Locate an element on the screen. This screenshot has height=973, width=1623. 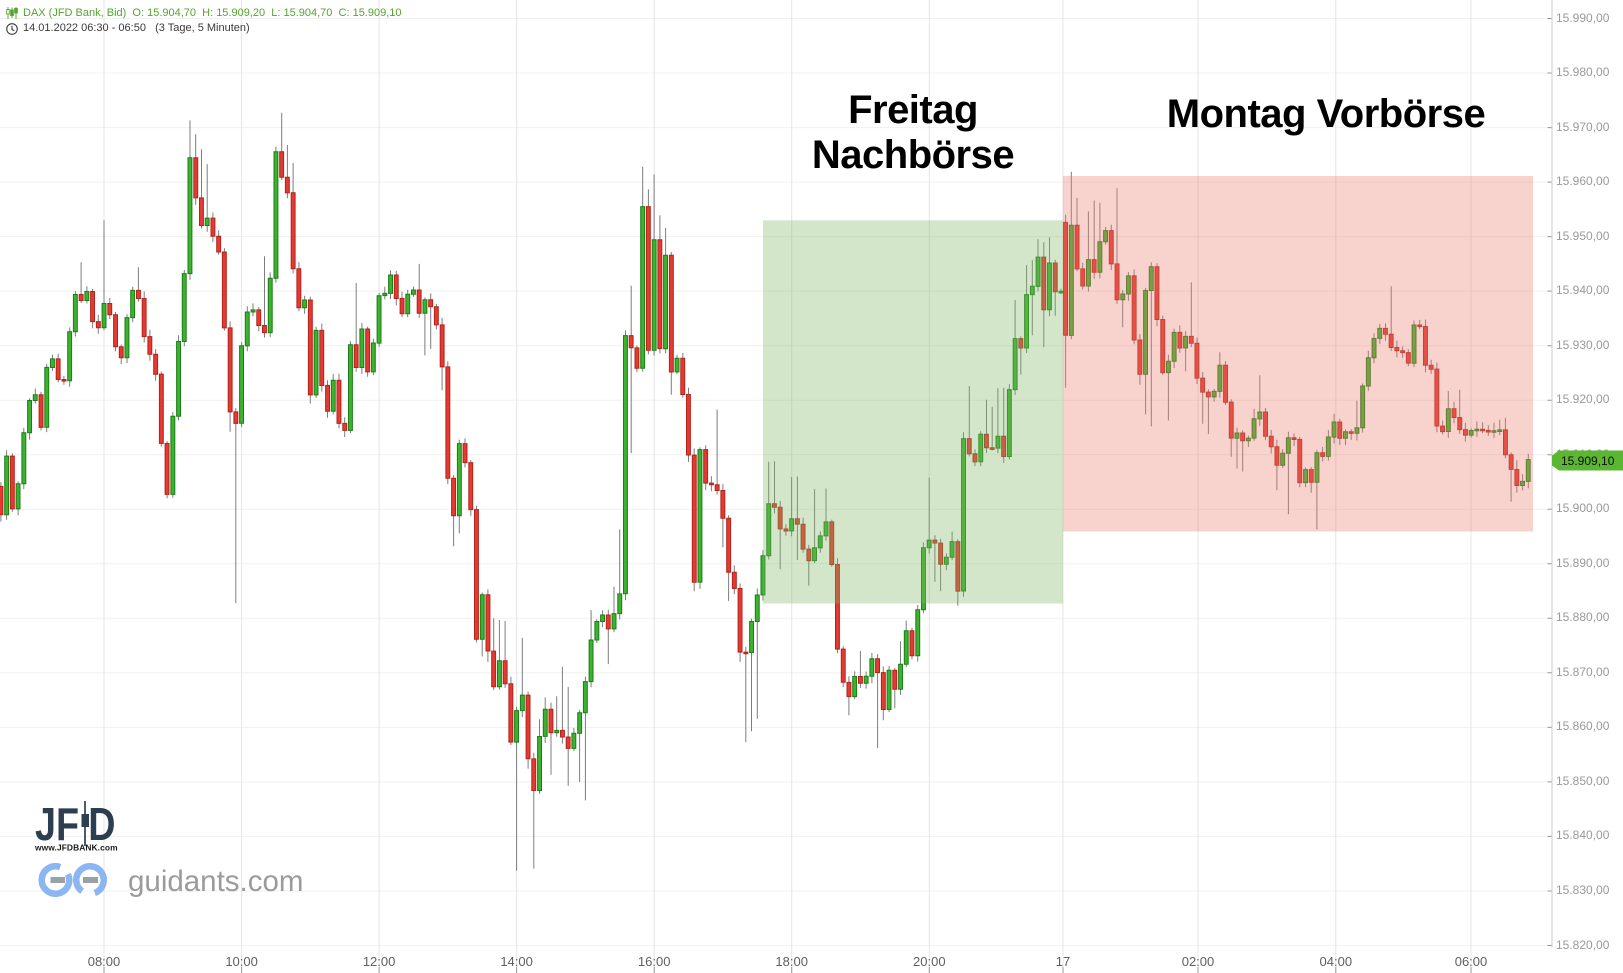
svg-text: 15.909,10 is located at coordinates (1588, 461).